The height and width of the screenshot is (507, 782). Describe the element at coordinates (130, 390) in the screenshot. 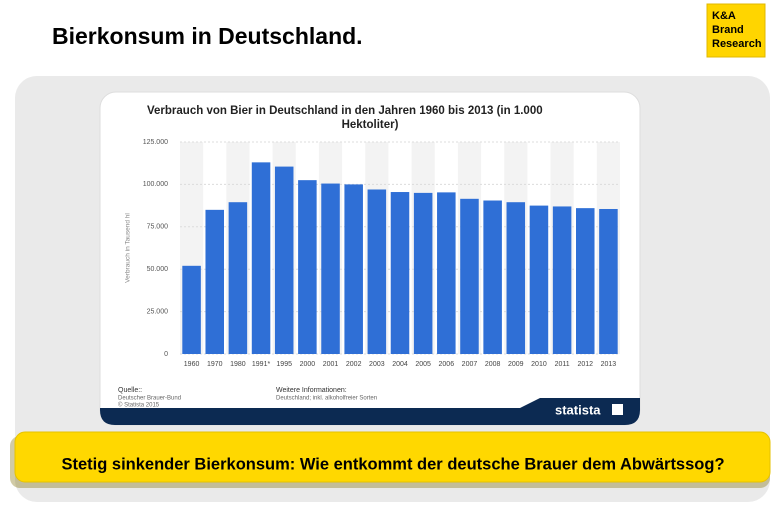

I see `source-heading: Quelle::` at that location.